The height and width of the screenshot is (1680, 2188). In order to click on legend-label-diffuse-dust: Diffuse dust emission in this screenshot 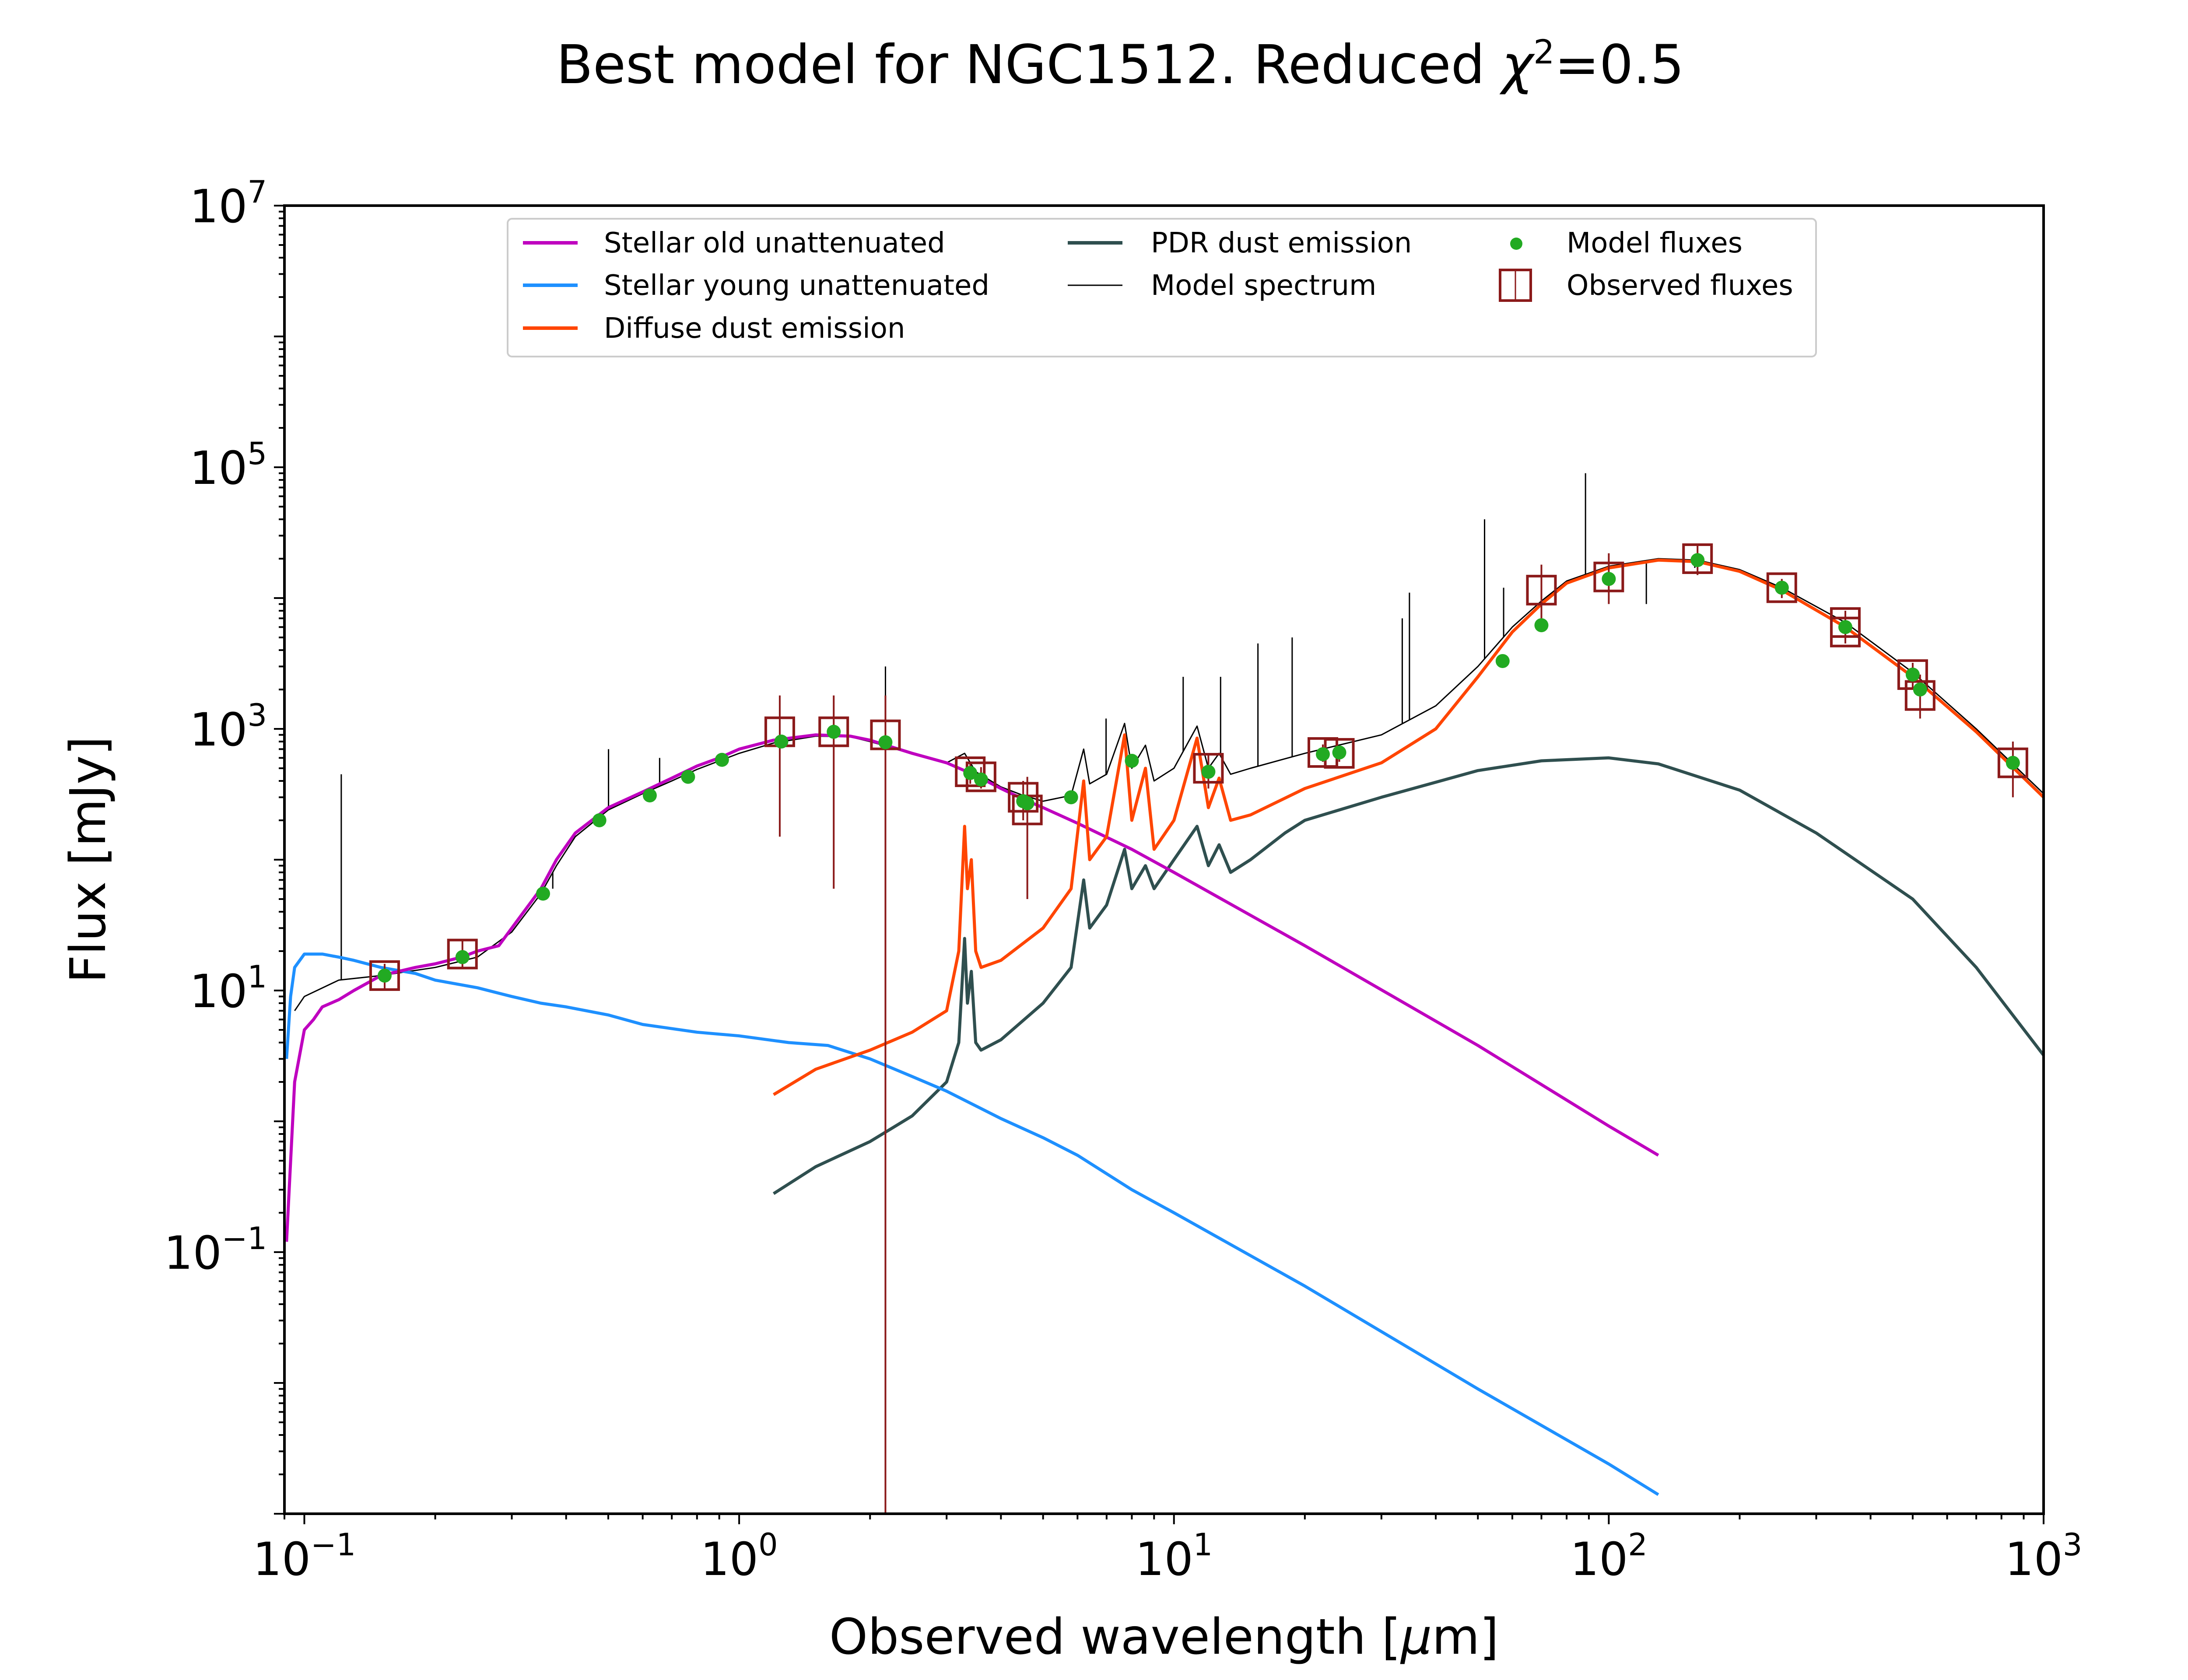, I will do `click(755, 328)`.